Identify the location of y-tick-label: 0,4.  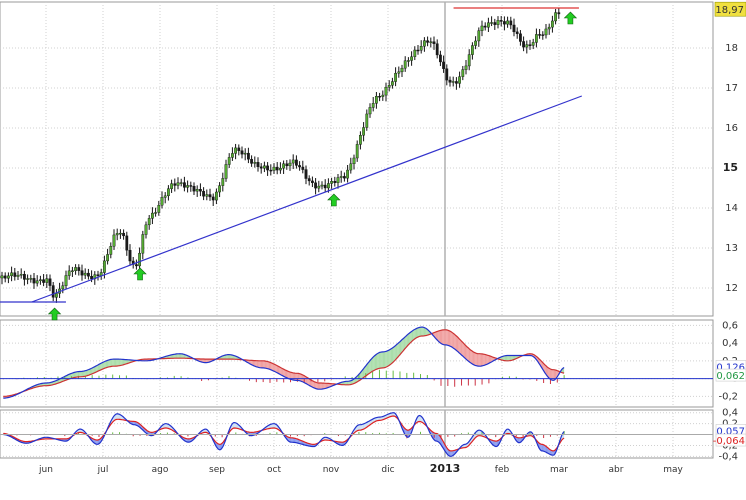
(730, 343).